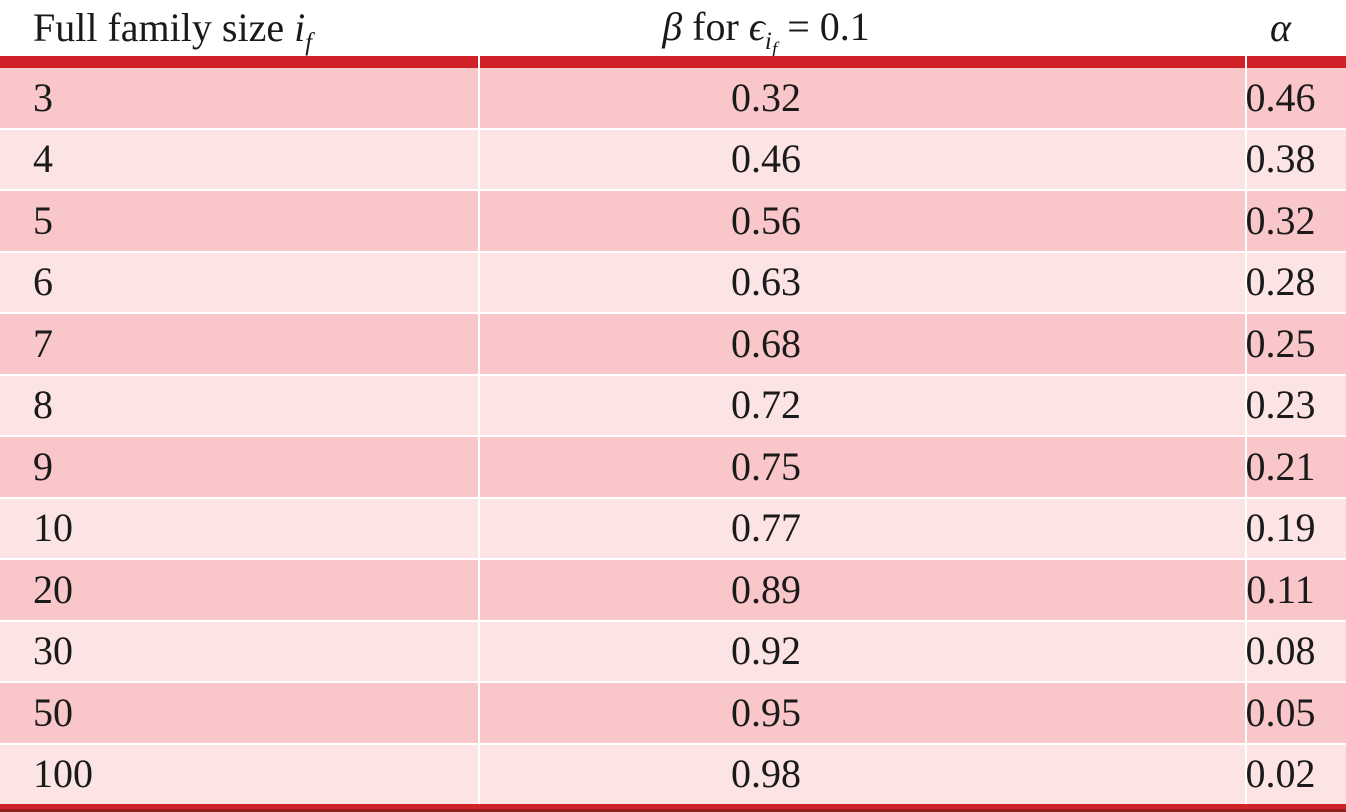  I want to click on cell-alpha: 0.21, so click(1296, 467).